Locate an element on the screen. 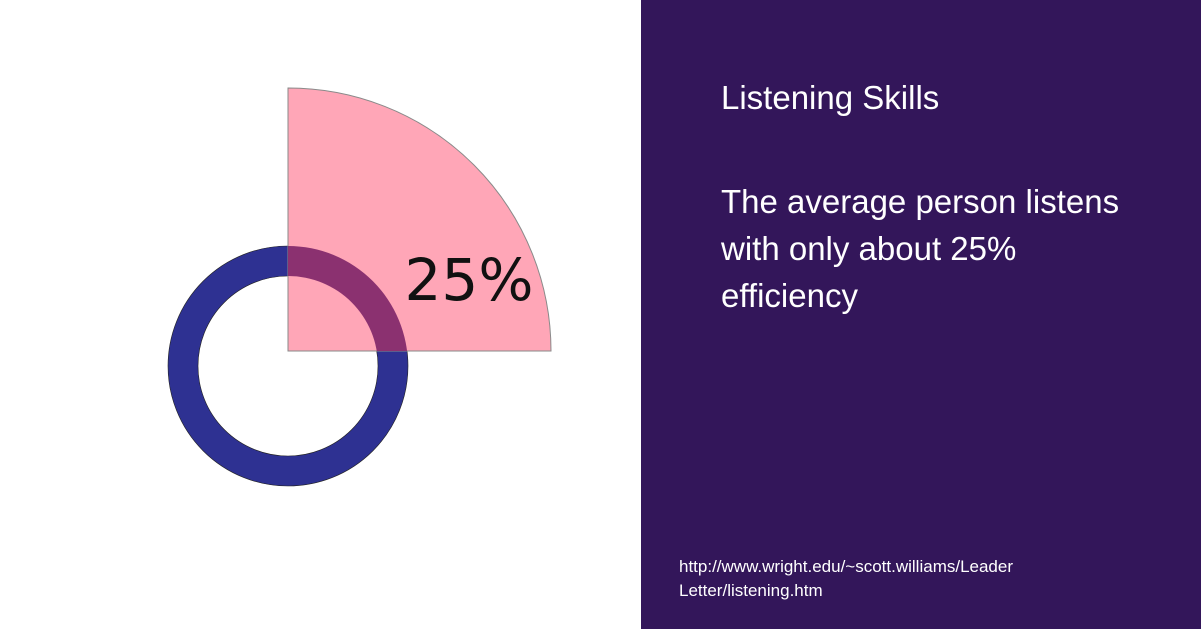 The height and width of the screenshot is (629, 1201). panel-title: Listening Skills is located at coordinates (830, 97).